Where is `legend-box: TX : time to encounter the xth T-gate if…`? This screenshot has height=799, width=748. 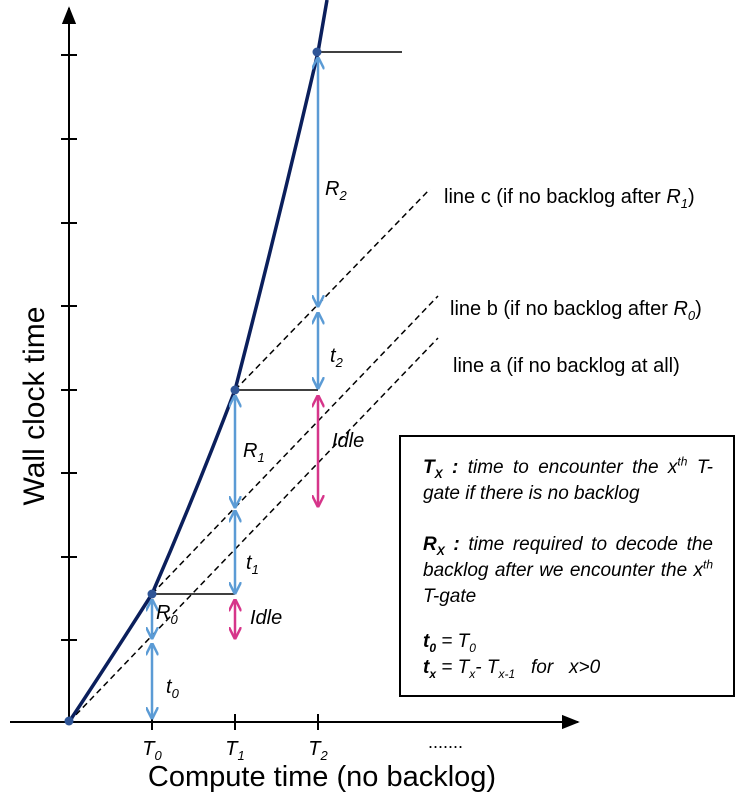
legend-box: TX : time to encounter the xth T-gate if… is located at coordinates (567, 566).